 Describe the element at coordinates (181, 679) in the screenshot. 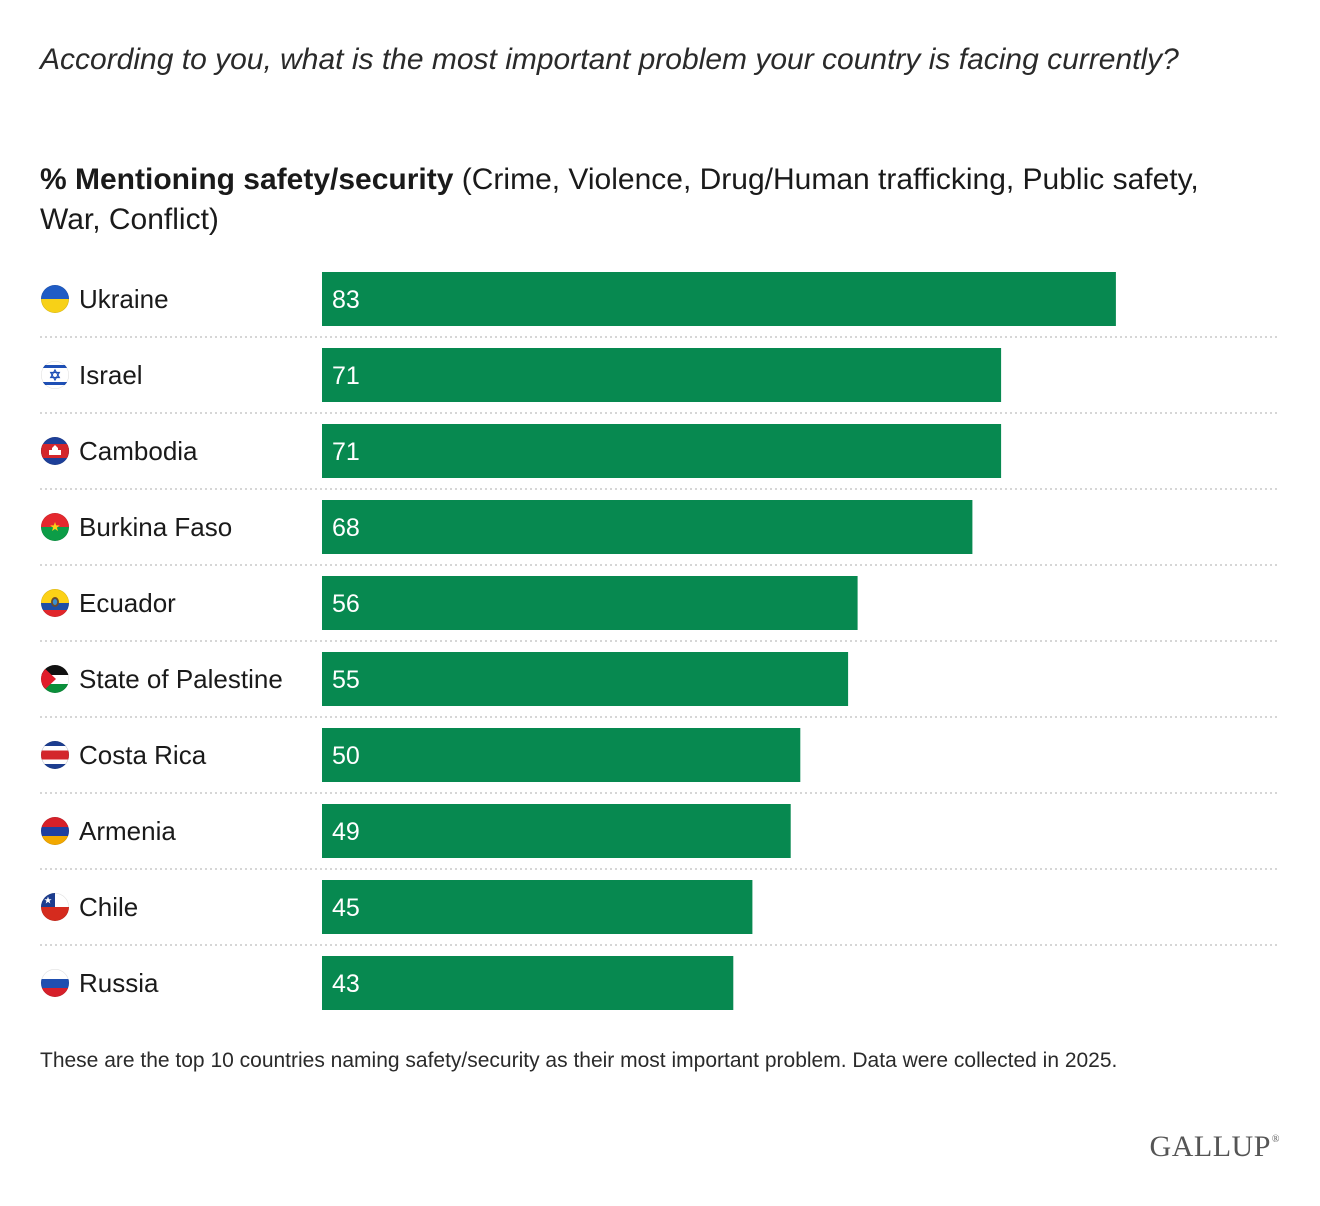

I see `category-label-state-of-palestine: State of Palestine` at that location.